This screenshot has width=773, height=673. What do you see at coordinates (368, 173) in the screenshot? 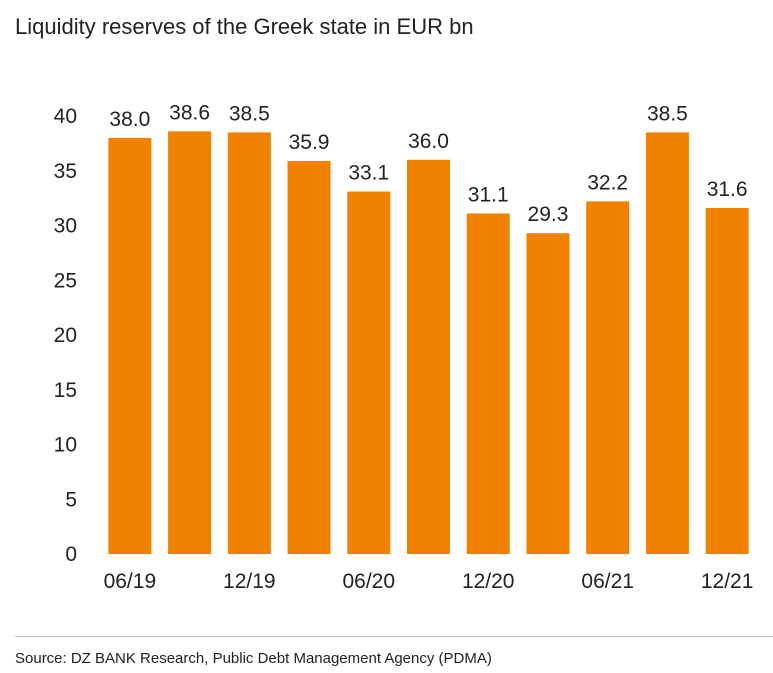
I see `data-label: 33.1` at bounding box center [368, 173].